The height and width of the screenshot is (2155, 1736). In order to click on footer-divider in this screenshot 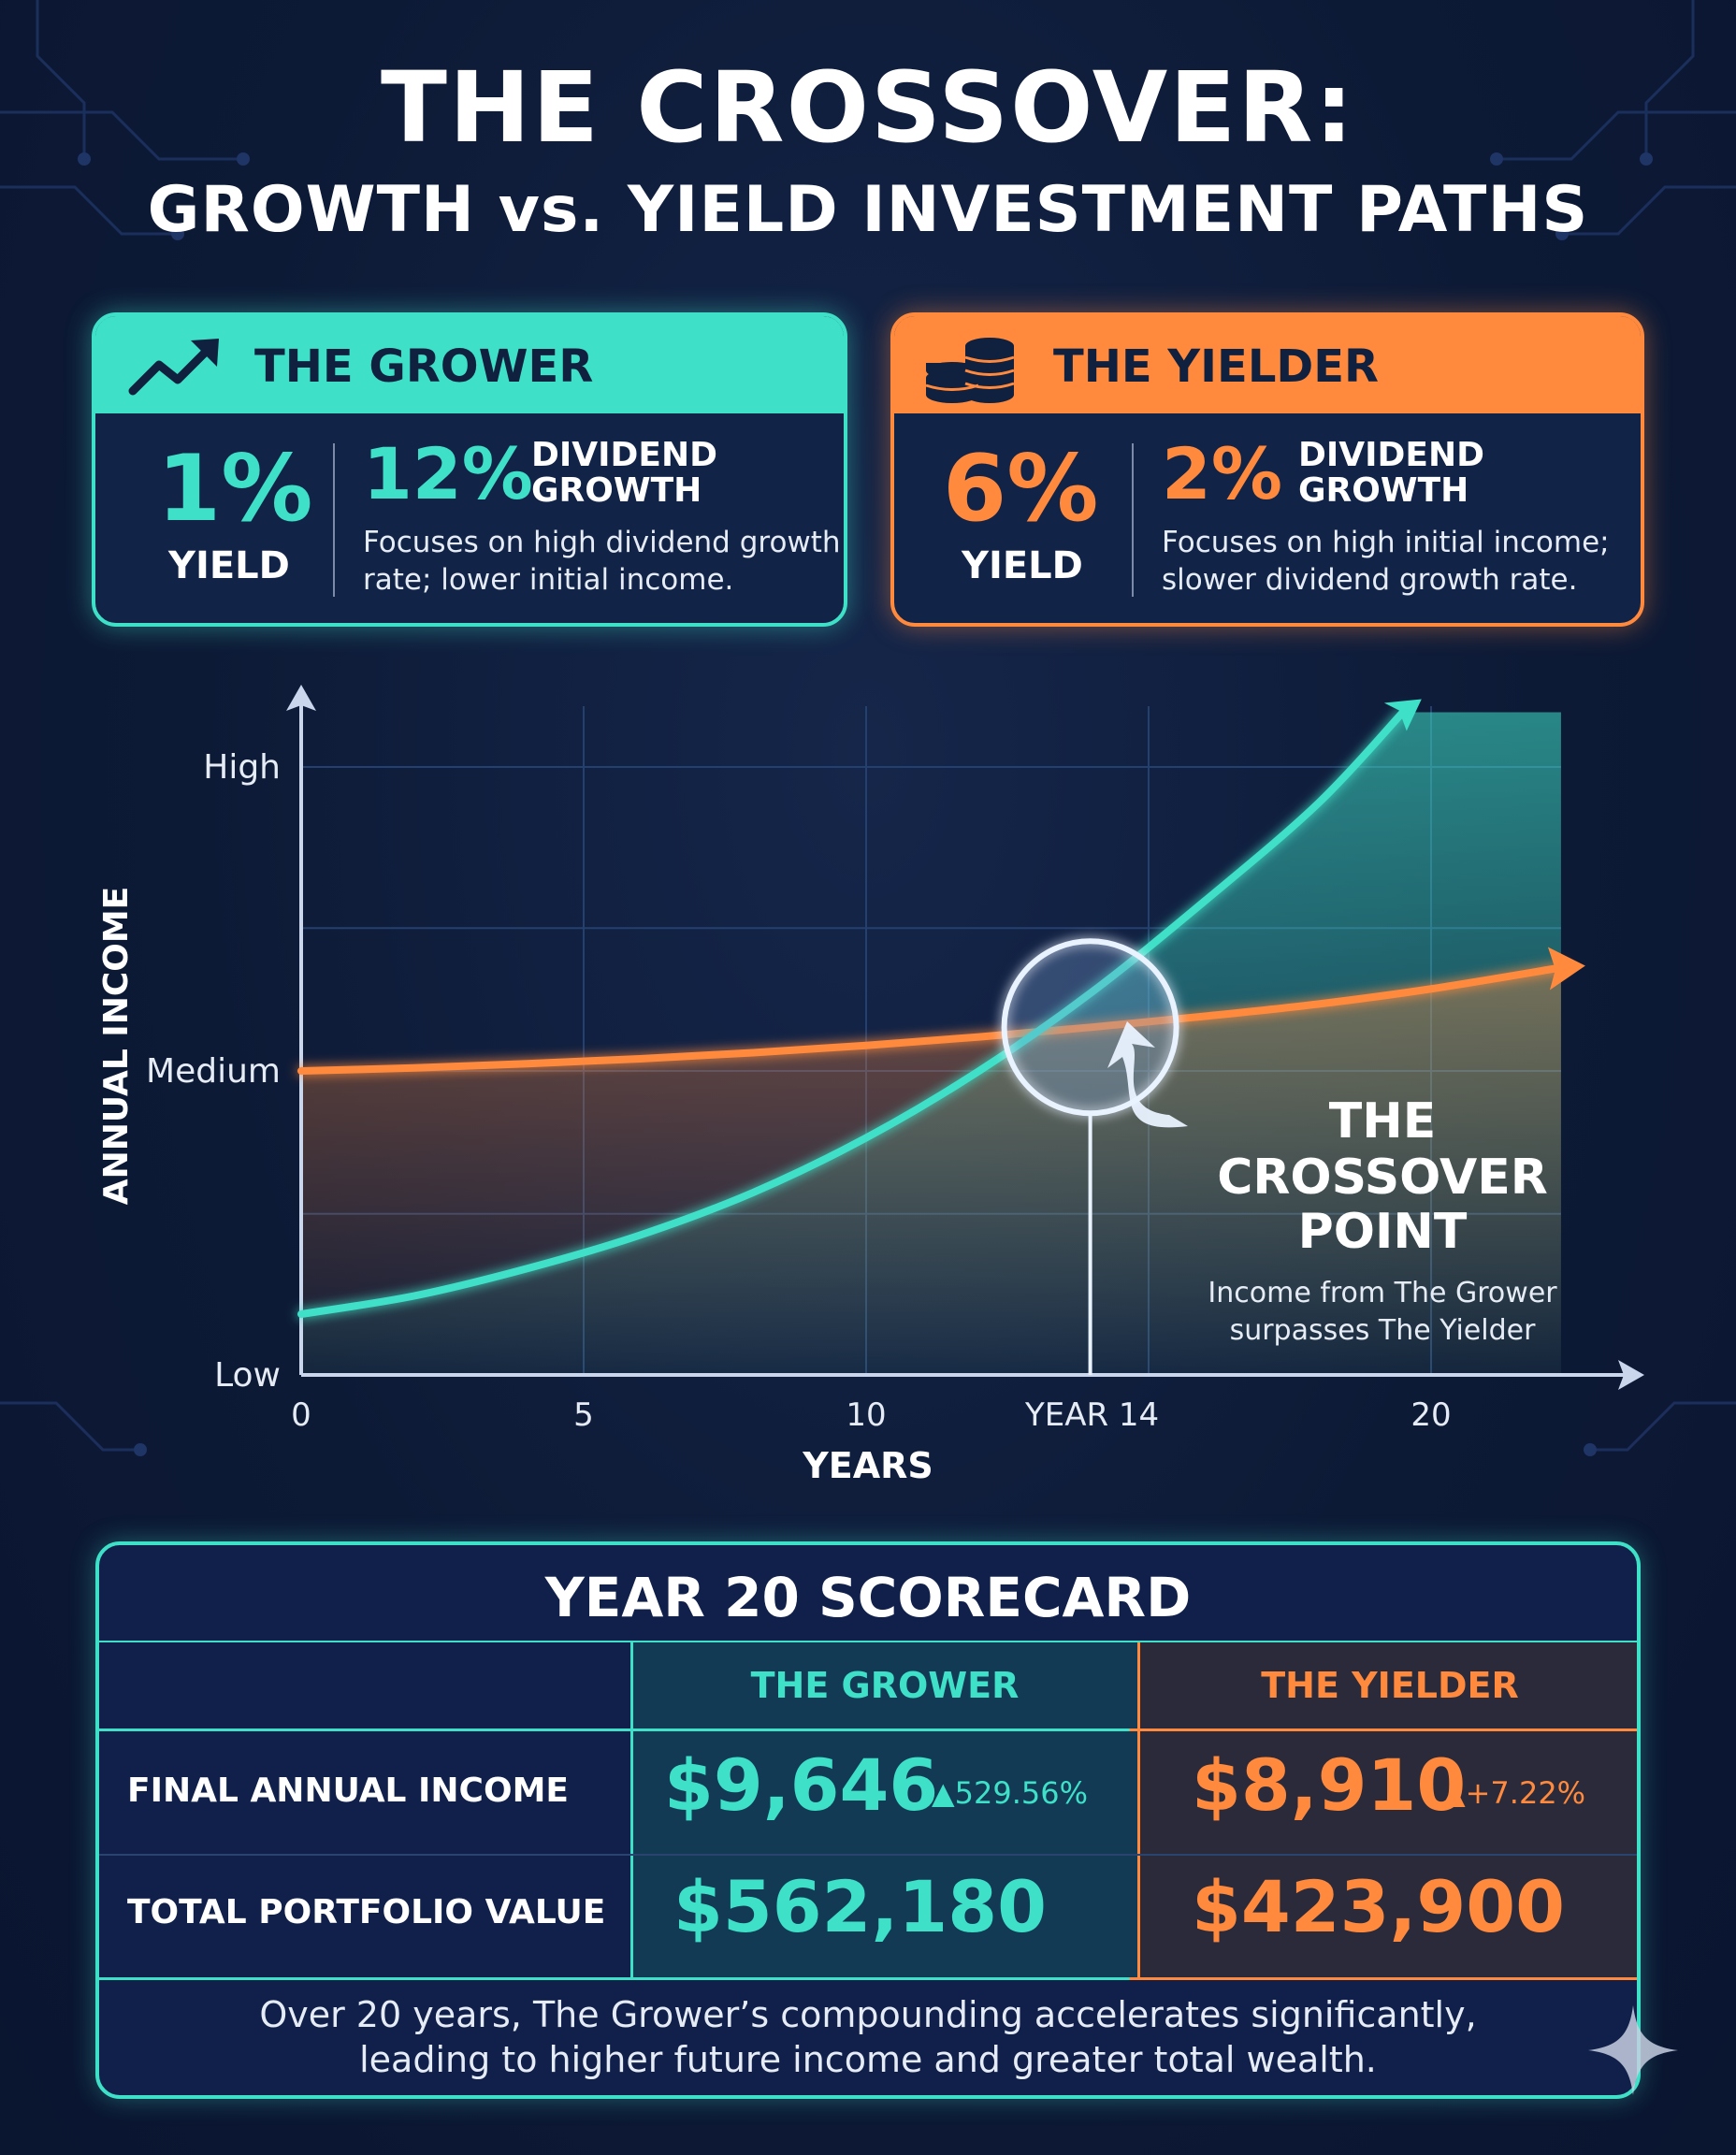, I will do `click(868, 1979)`.